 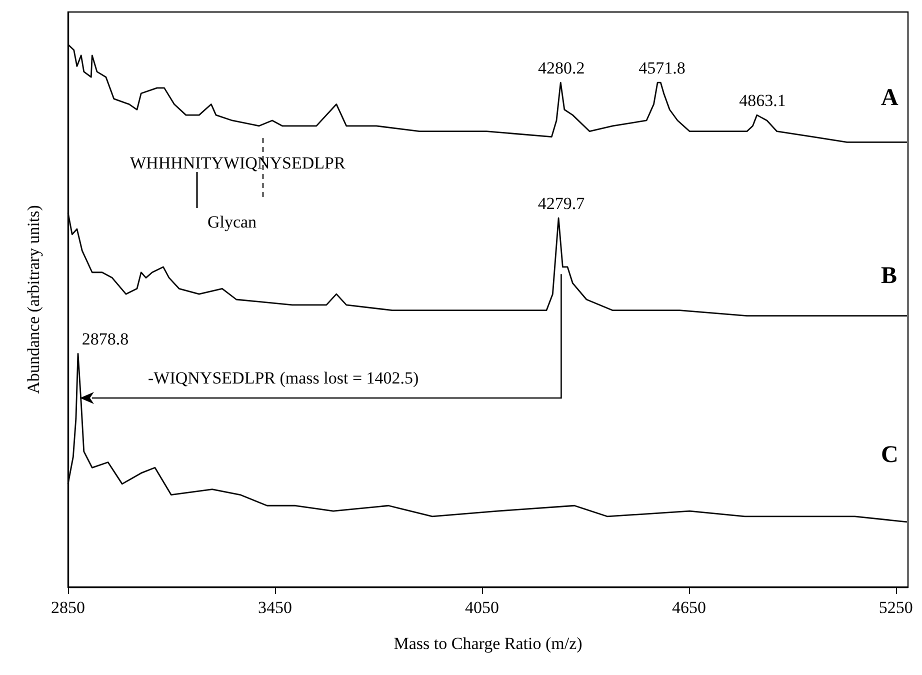 What do you see at coordinates (232, 222) in the screenshot?
I see `annotation: Glycan` at bounding box center [232, 222].